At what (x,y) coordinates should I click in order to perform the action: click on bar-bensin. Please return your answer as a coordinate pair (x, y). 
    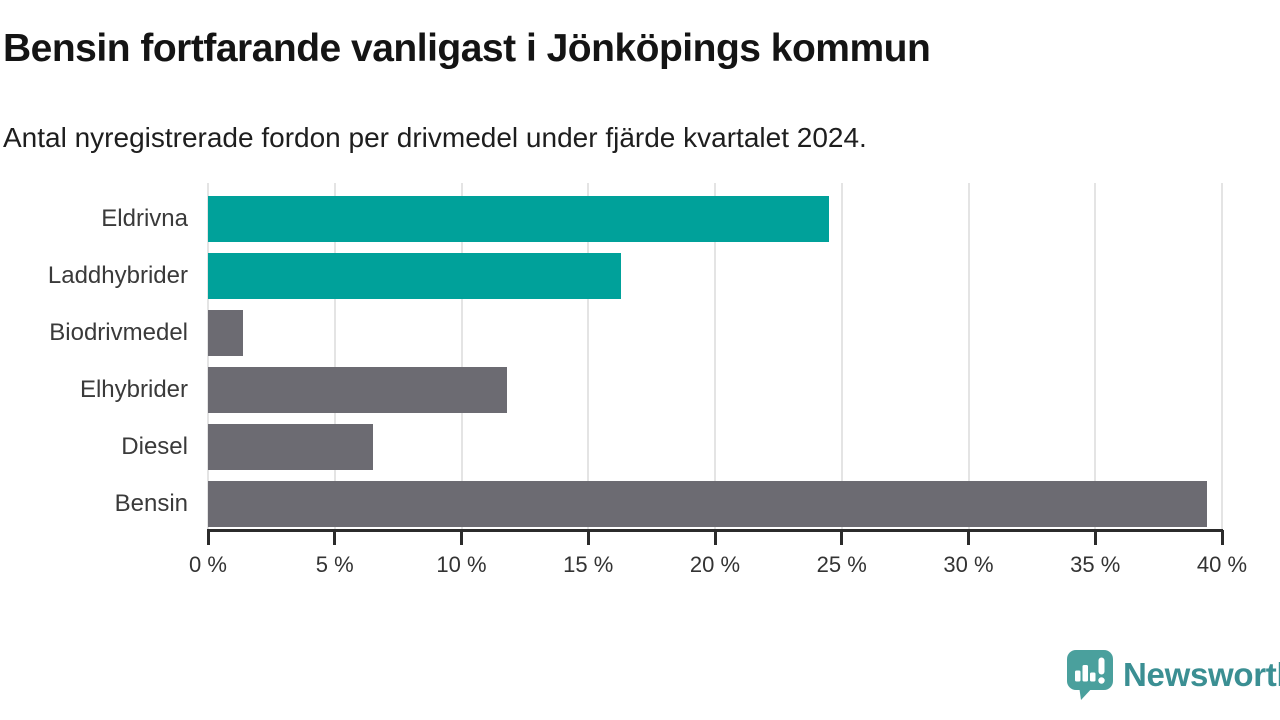
    Looking at the image, I should click on (707, 504).